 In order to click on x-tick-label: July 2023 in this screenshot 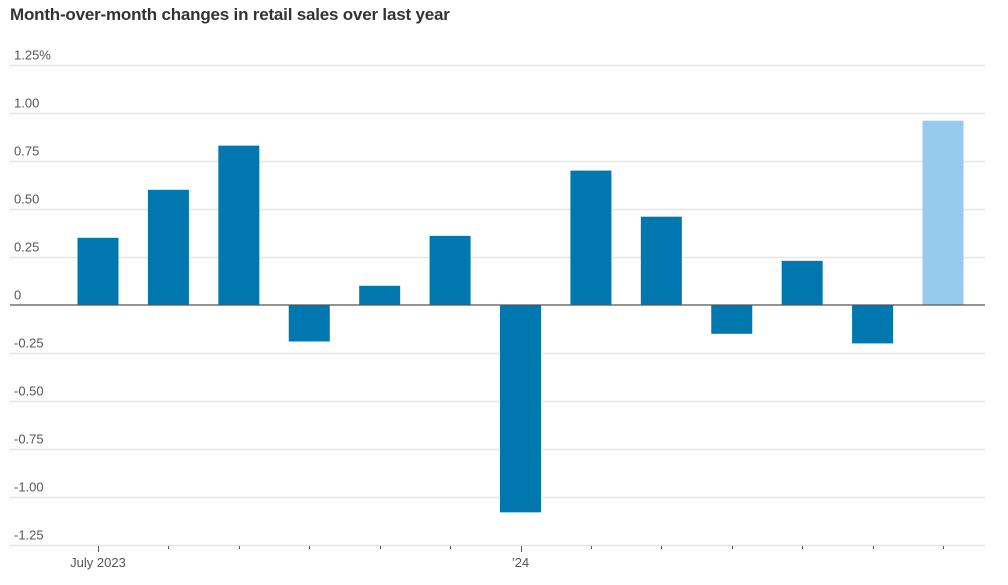, I will do `click(98, 562)`.